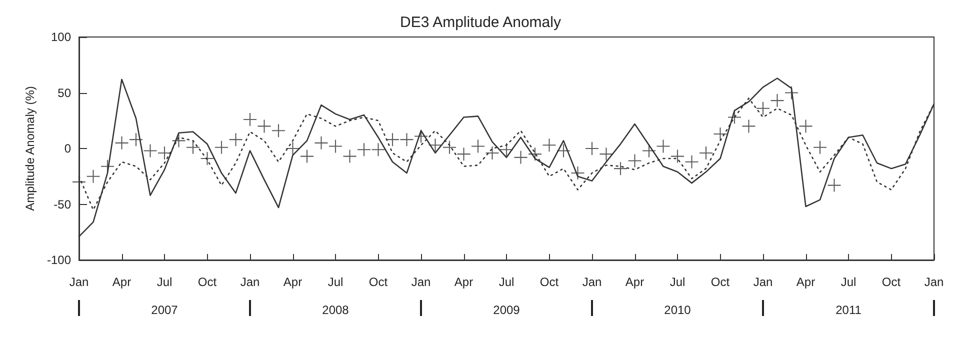 Image resolution: width=961 pixels, height=342 pixels. I want to click on y-tick-label: 0, so click(68, 149).